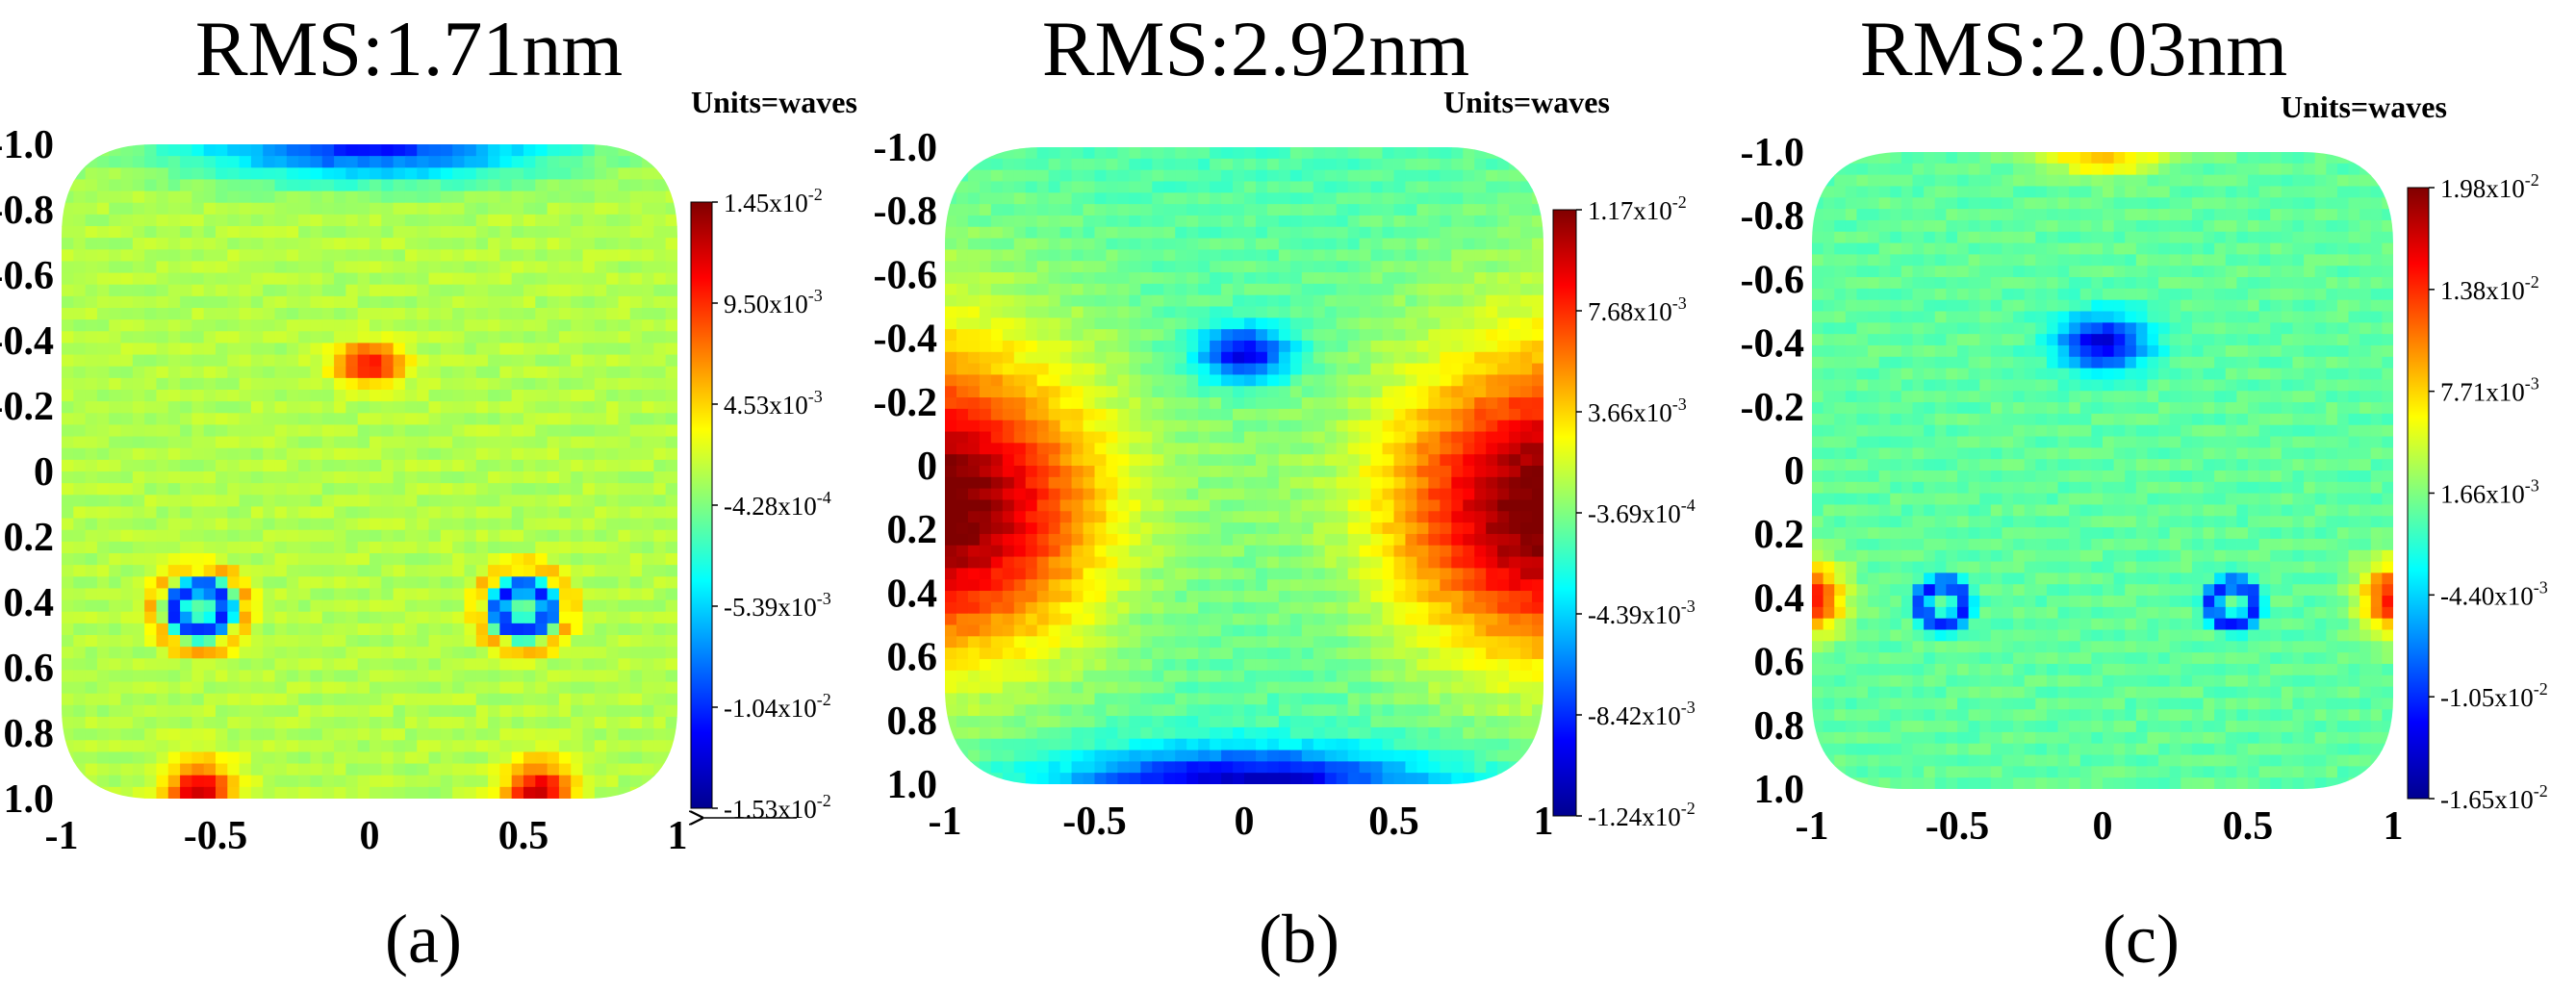 Image resolution: width=2576 pixels, height=992 pixels. I want to click on colorbar-label: -1.53x10⁻², so click(777, 807).